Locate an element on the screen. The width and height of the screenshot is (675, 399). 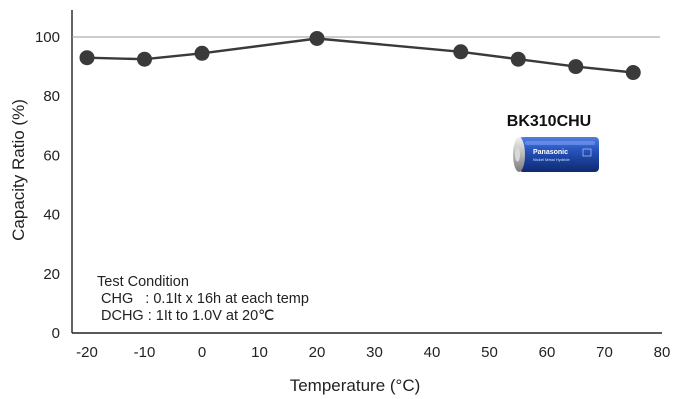
series-layer is located at coordinates (360, 55).